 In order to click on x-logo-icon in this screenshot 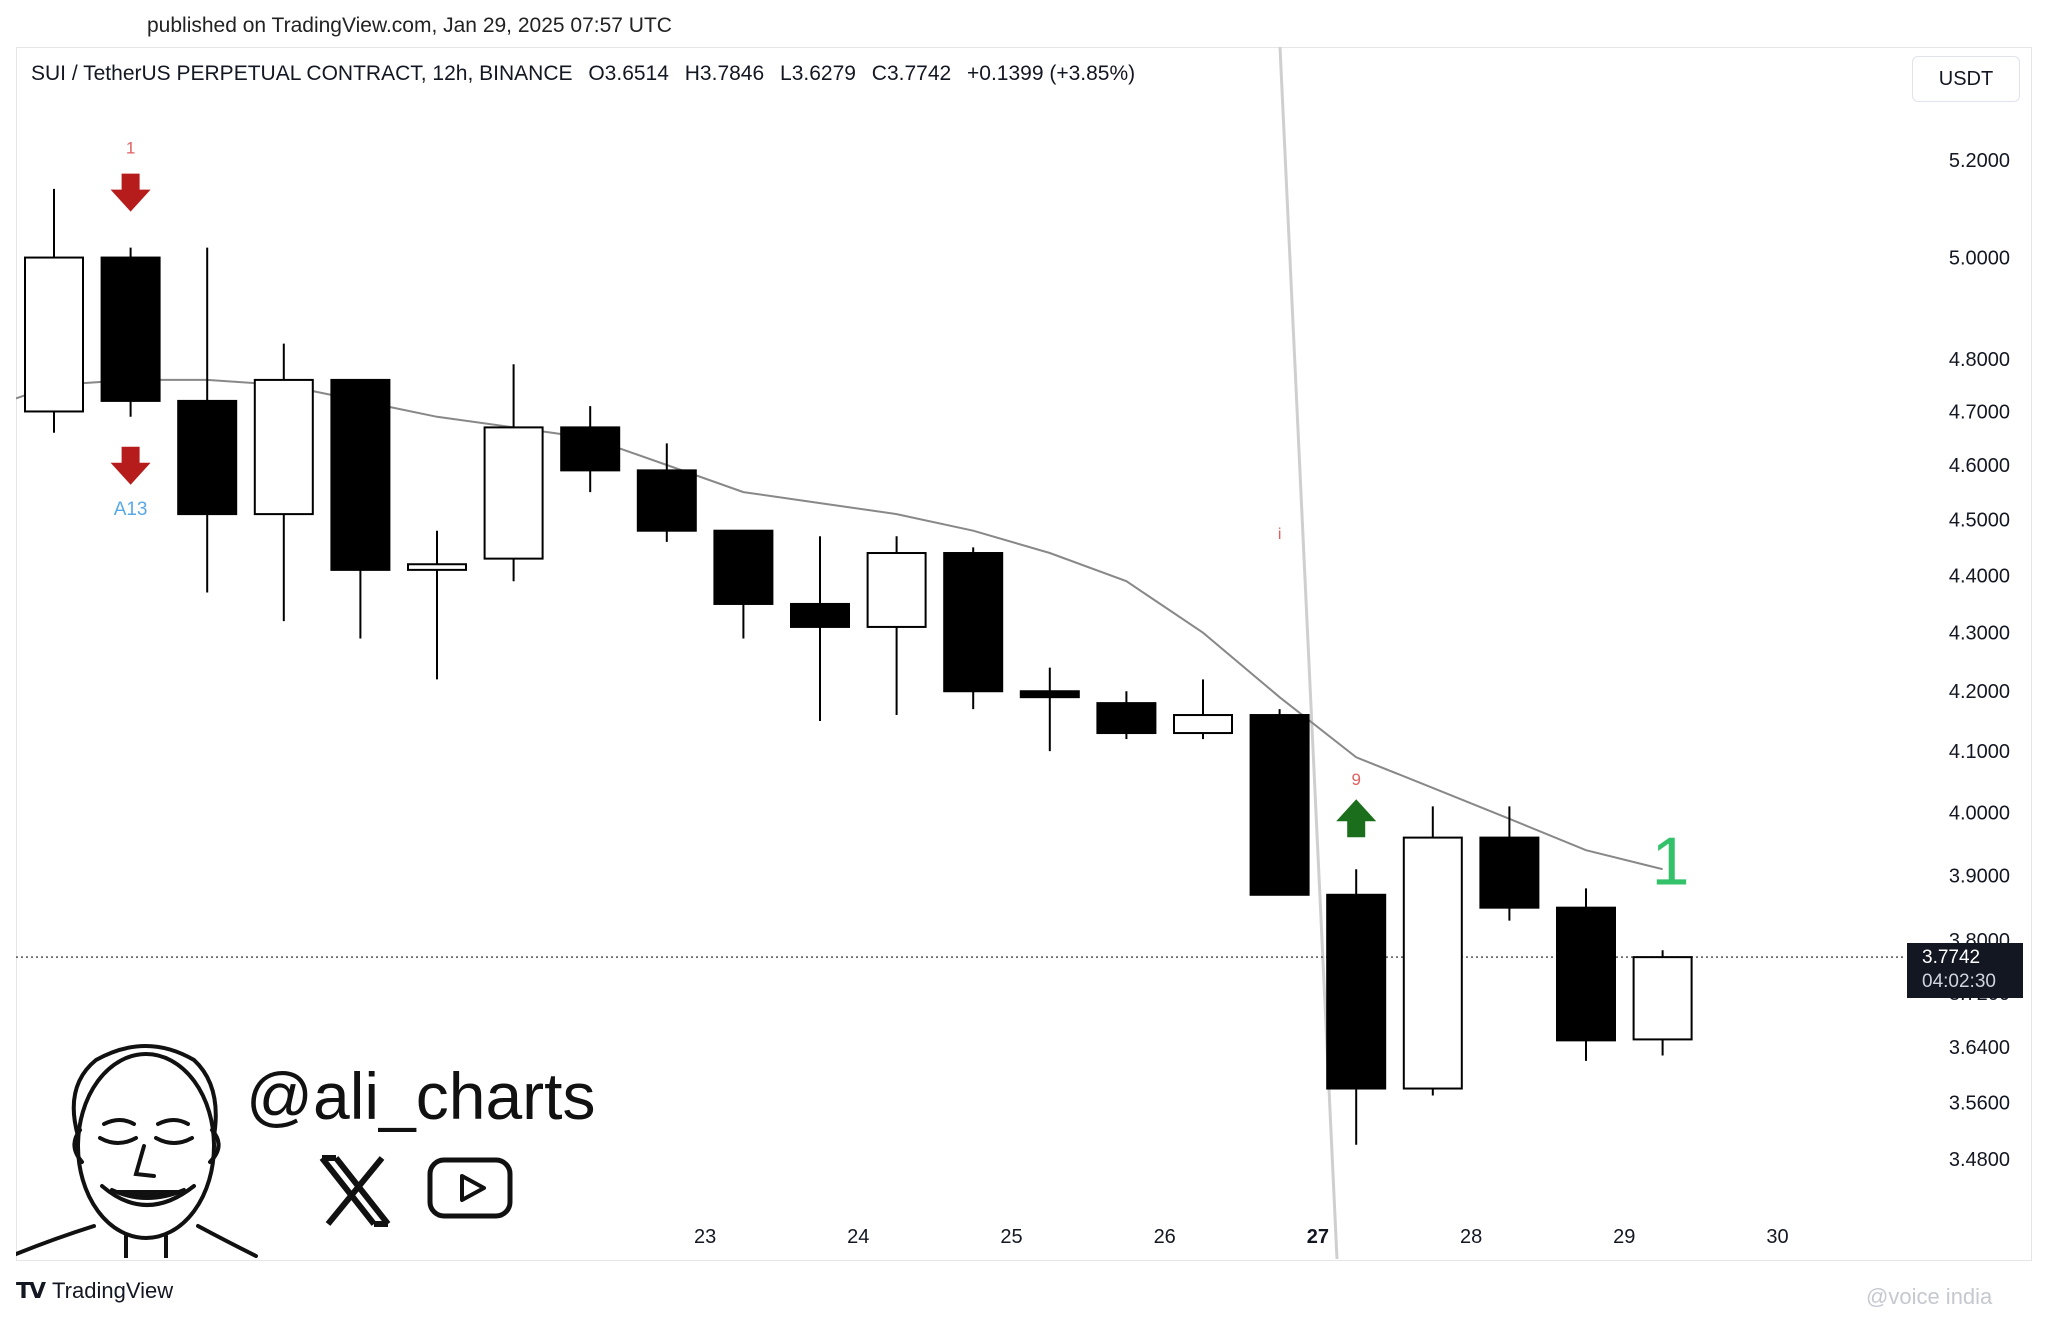, I will do `click(355, 1191)`.